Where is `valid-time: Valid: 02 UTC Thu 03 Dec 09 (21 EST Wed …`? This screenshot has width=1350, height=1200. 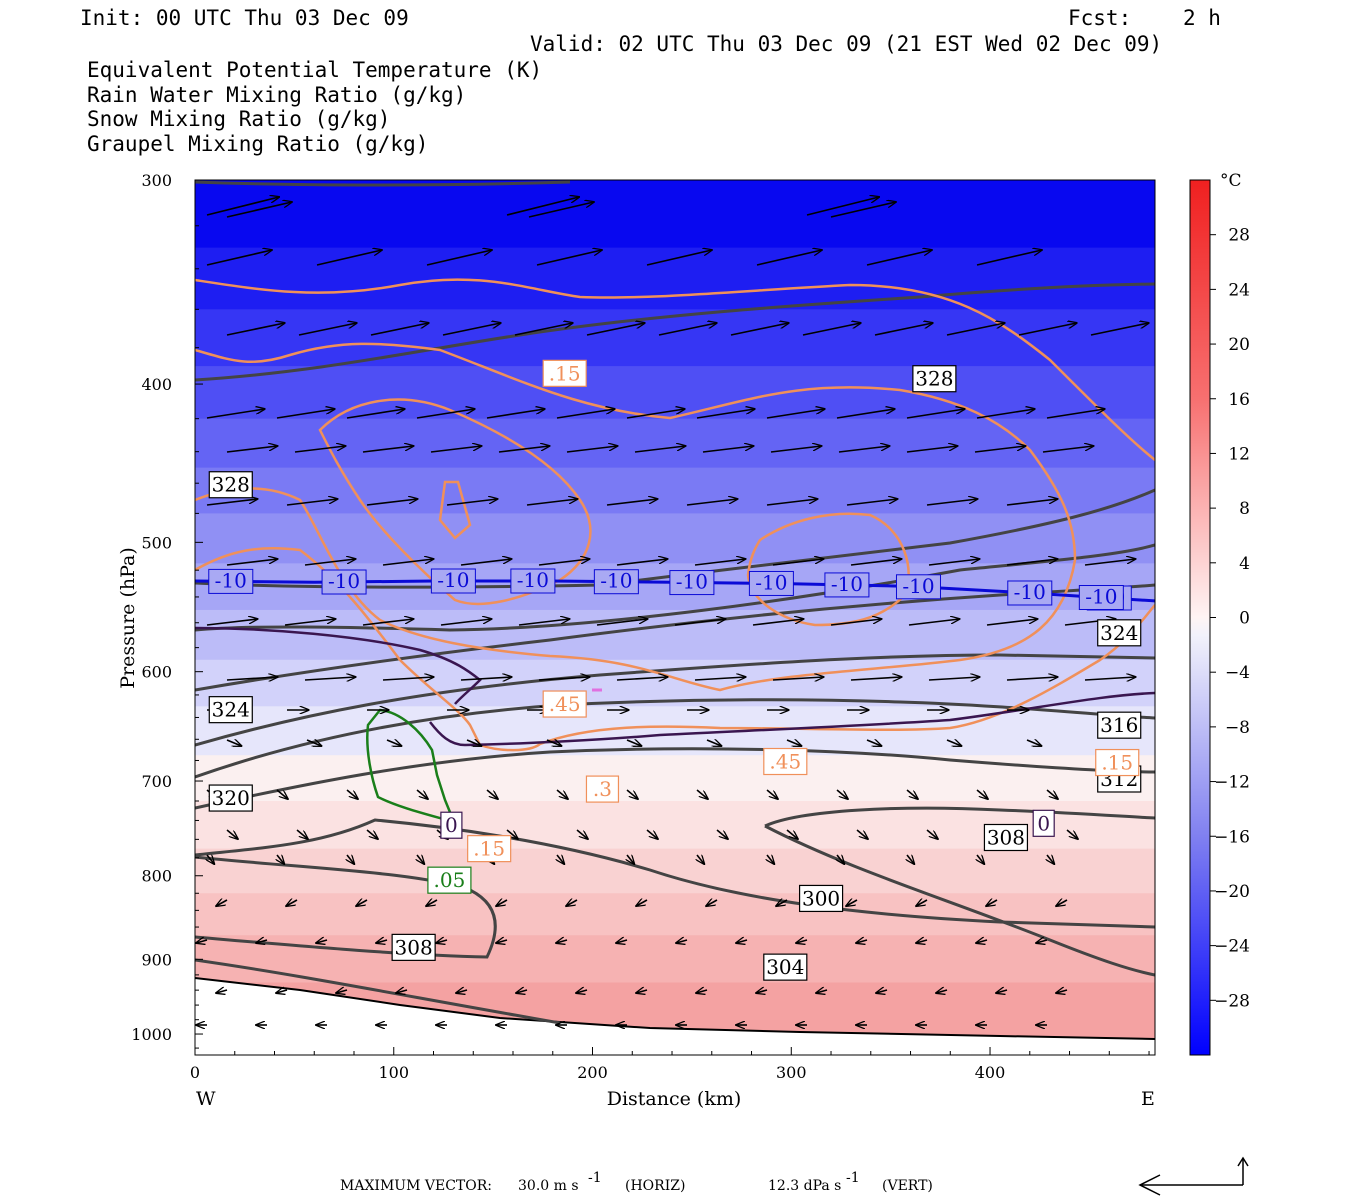 valid-time: Valid: 02 UTC Thu 03 Dec 09 (21 EST Wed … is located at coordinates (846, 44).